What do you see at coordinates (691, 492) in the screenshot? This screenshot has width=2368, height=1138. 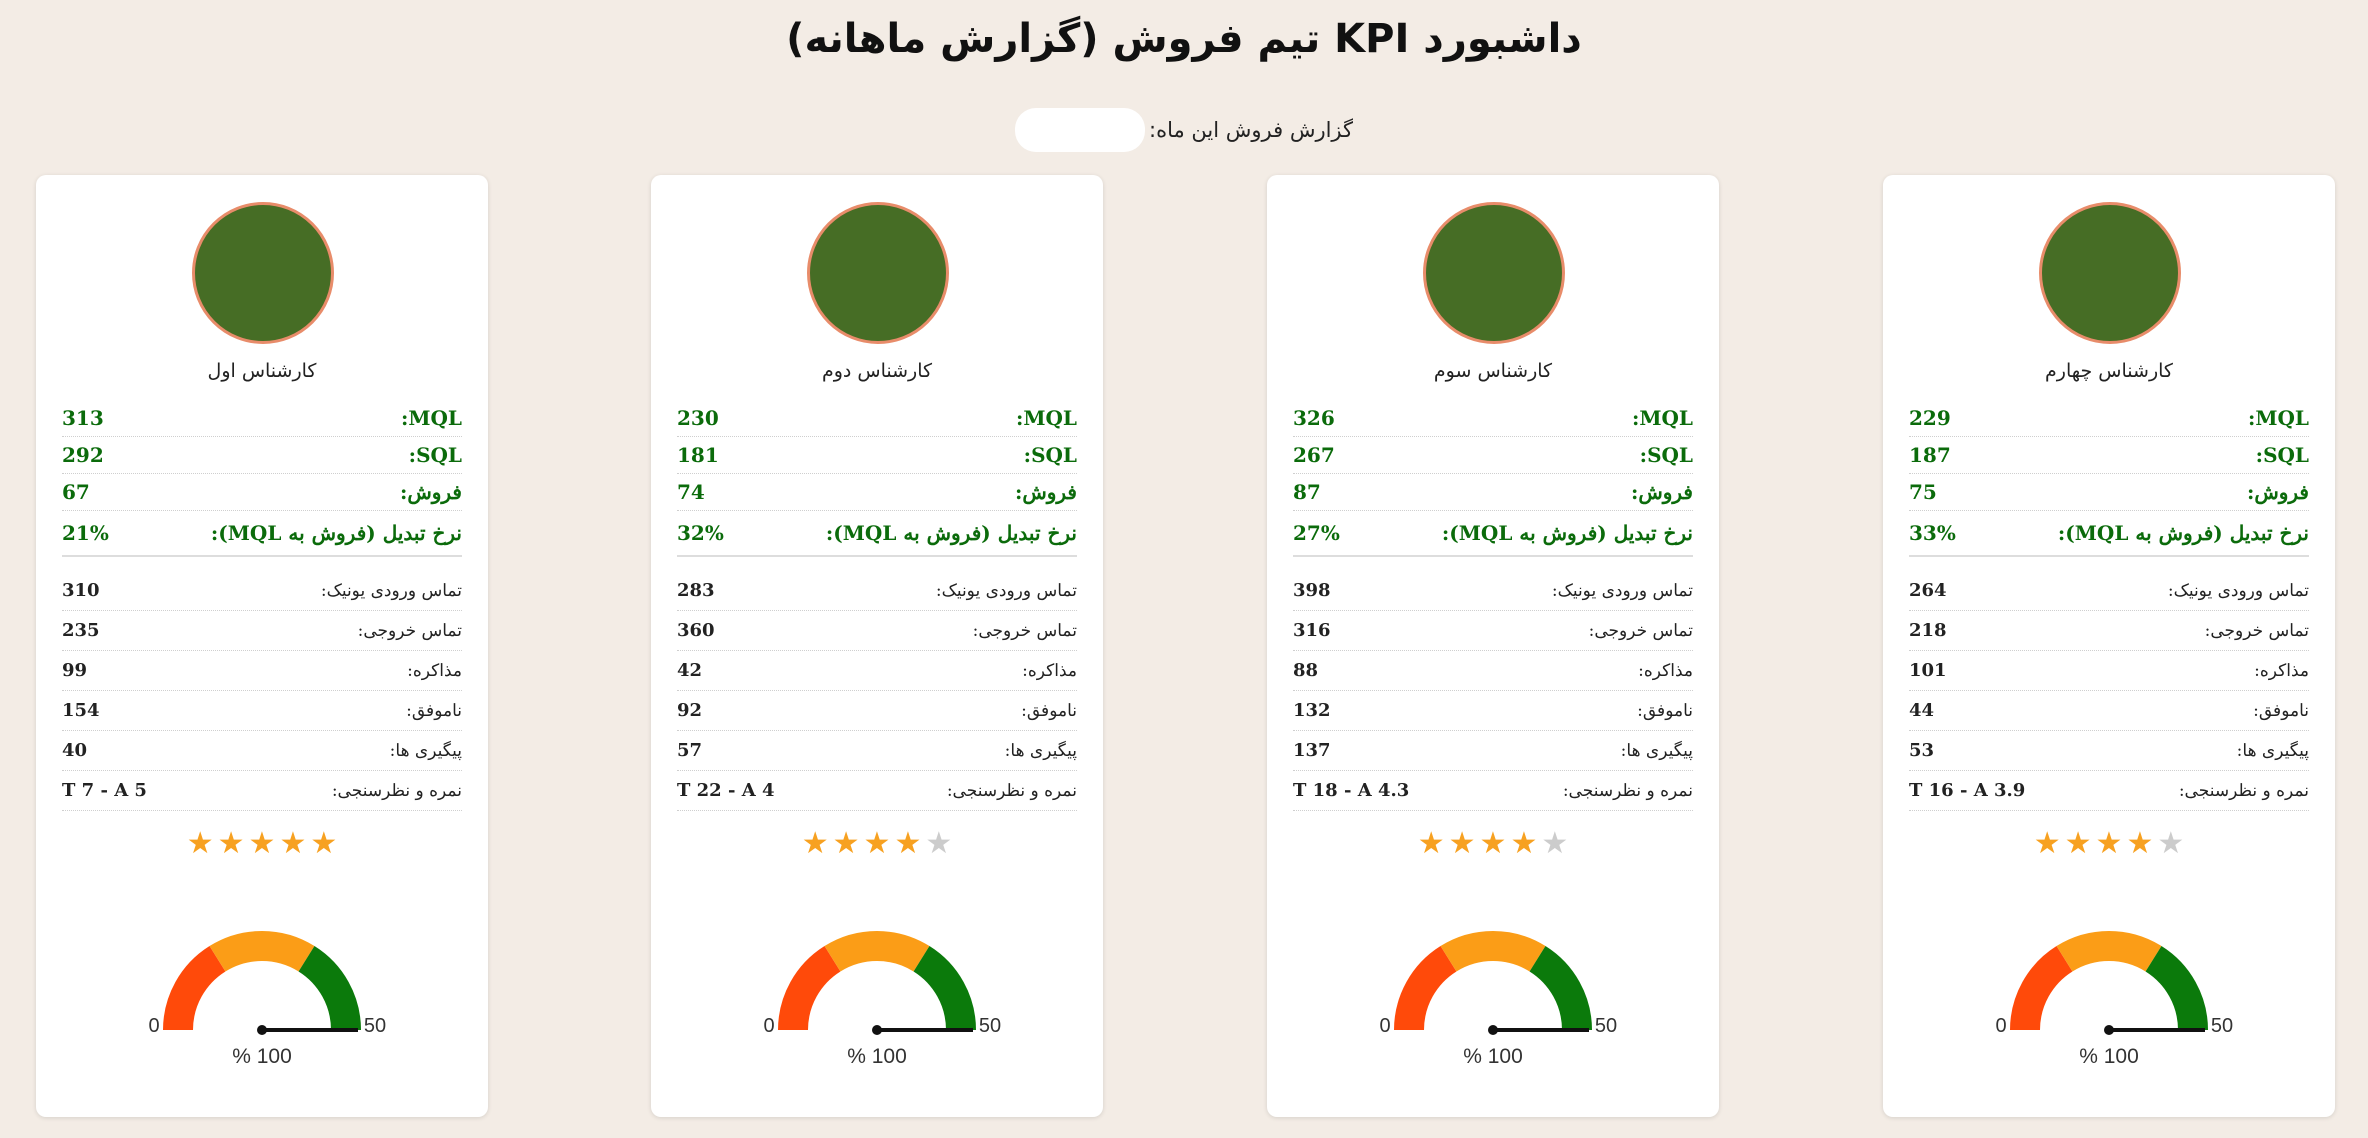 I see `sales-value: 74` at bounding box center [691, 492].